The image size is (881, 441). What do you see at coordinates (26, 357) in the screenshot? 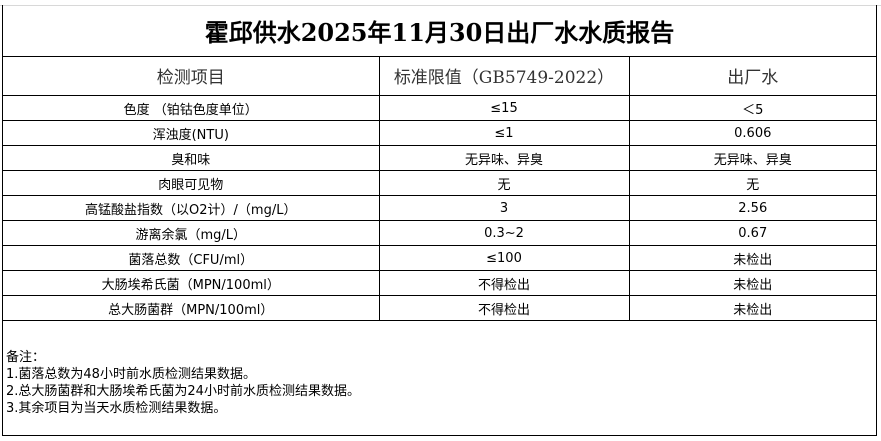
I see `notes-heading: 备注：` at bounding box center [26, 357].